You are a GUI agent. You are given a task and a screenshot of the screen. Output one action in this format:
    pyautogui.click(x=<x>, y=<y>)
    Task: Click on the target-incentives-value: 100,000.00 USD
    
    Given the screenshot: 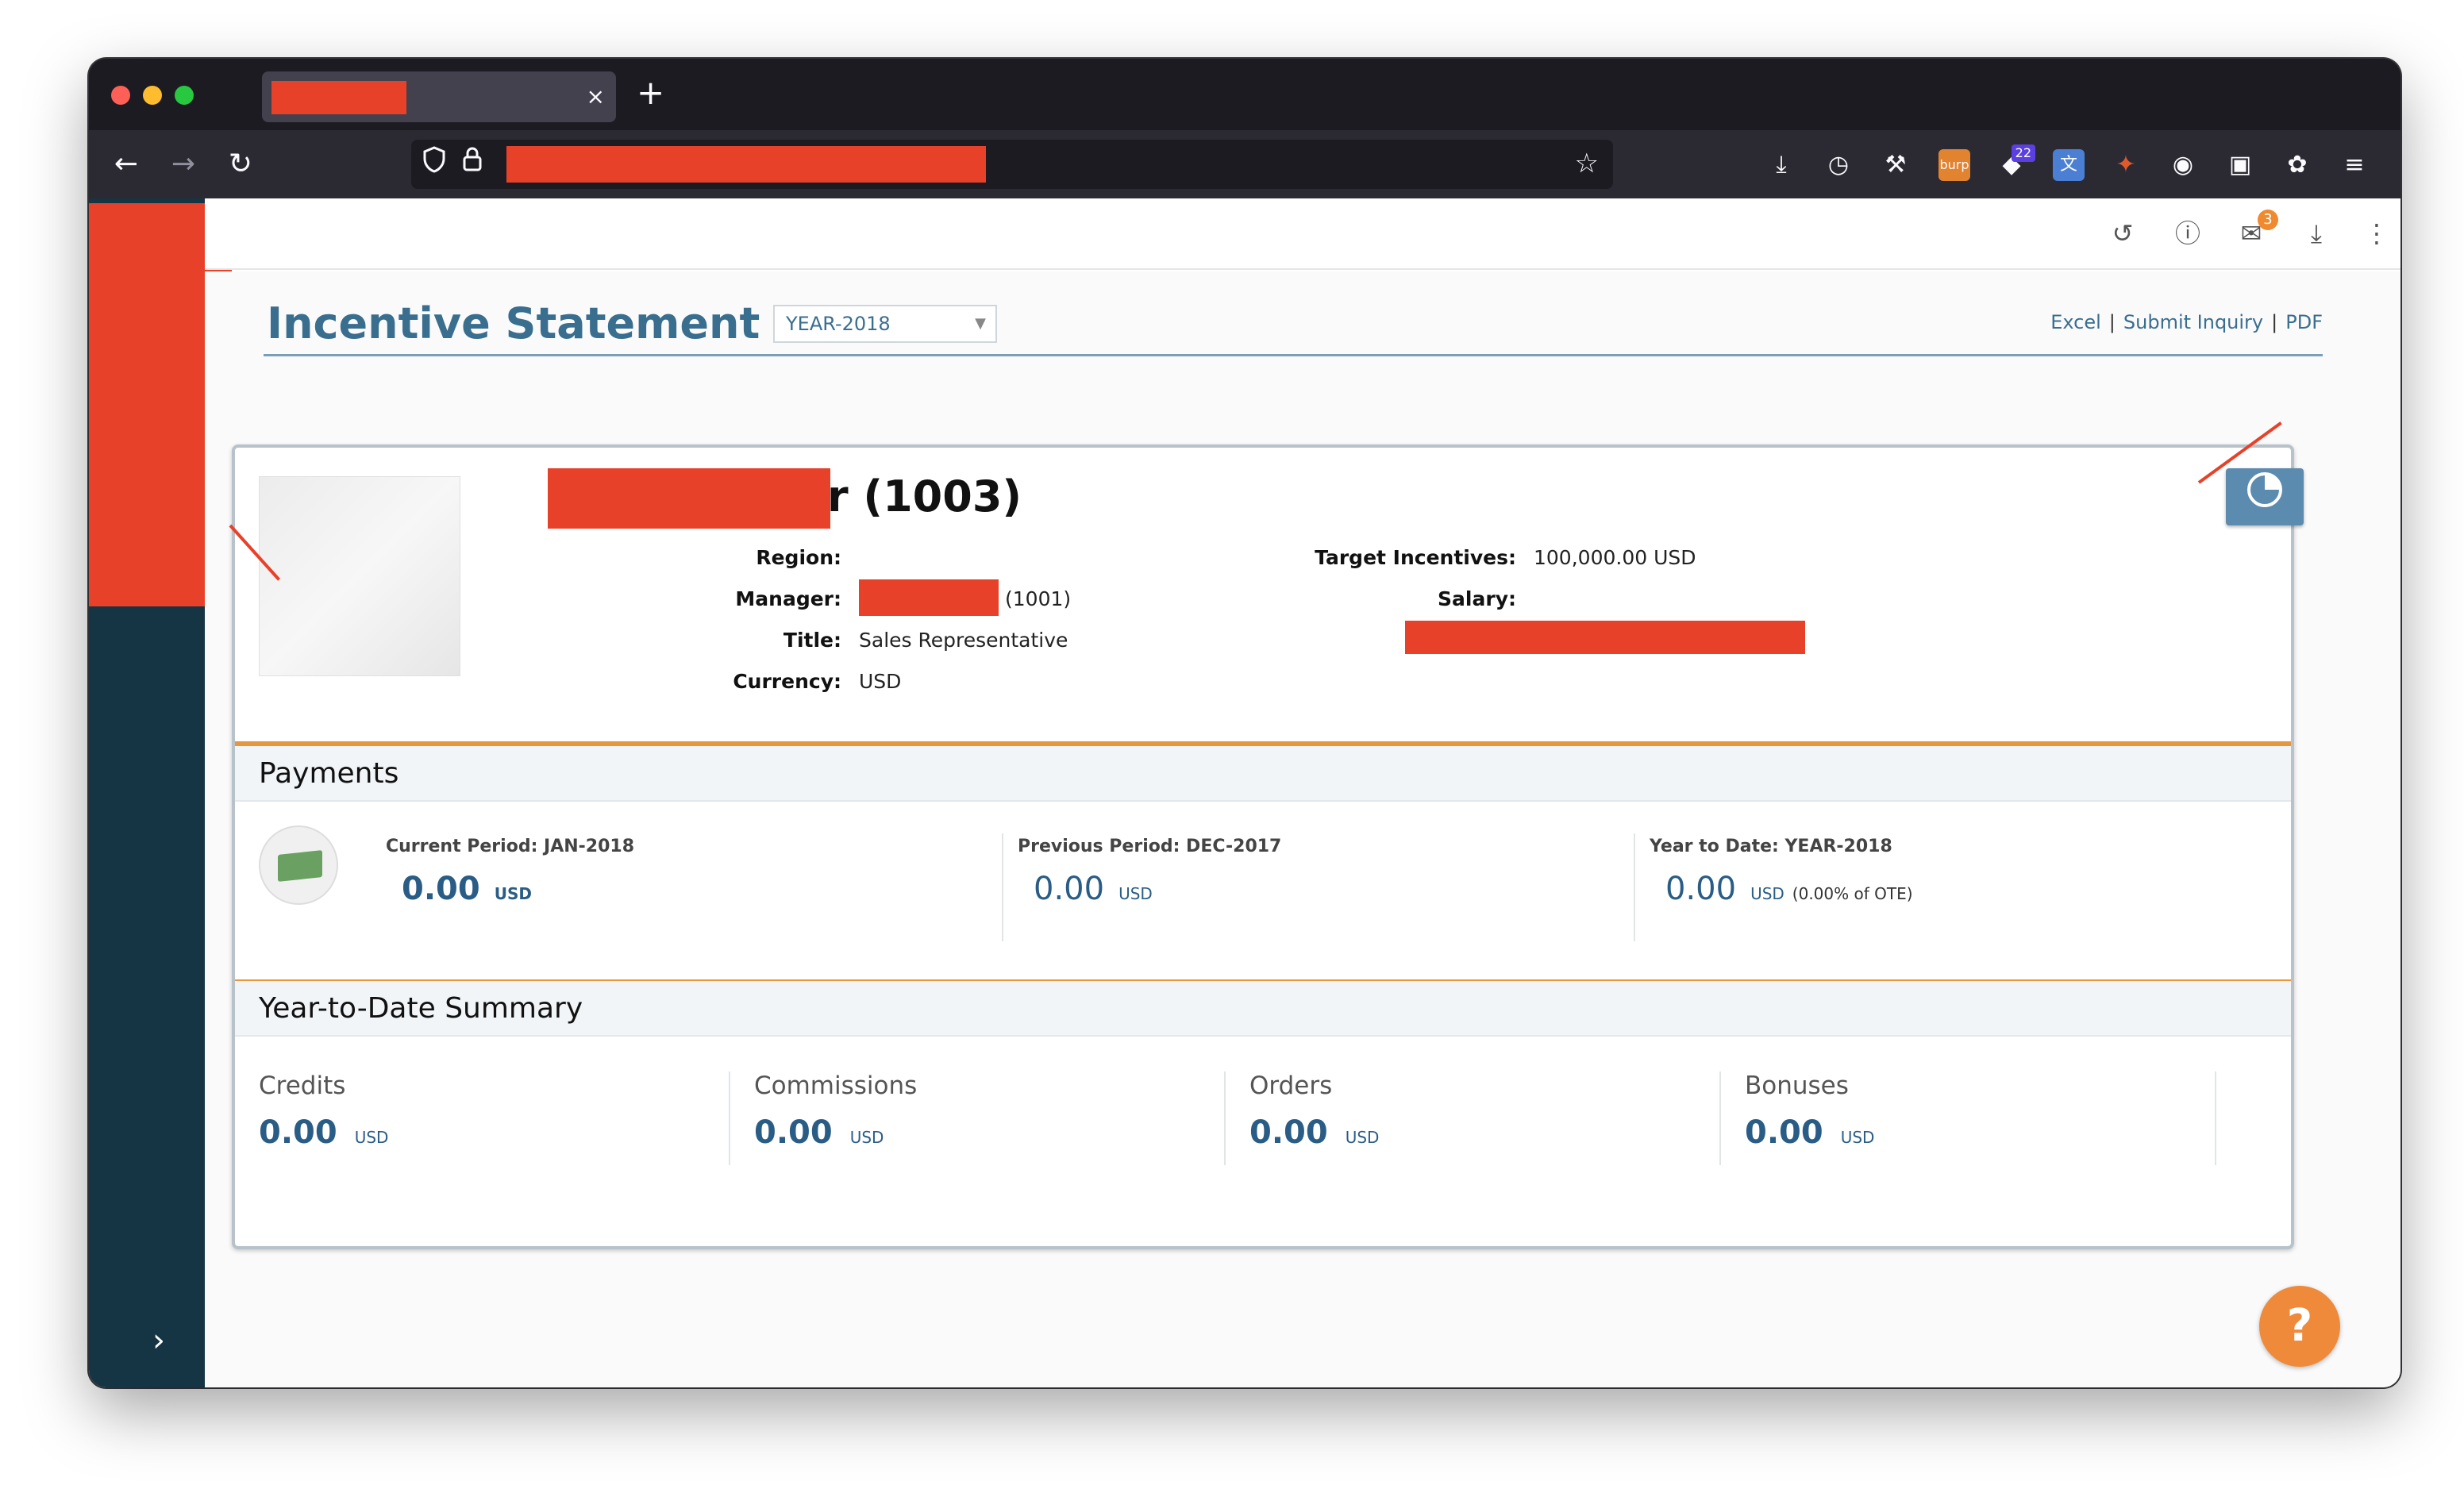 What is the action you would take?
    pyautogui.click(x=1615, y=557)
    